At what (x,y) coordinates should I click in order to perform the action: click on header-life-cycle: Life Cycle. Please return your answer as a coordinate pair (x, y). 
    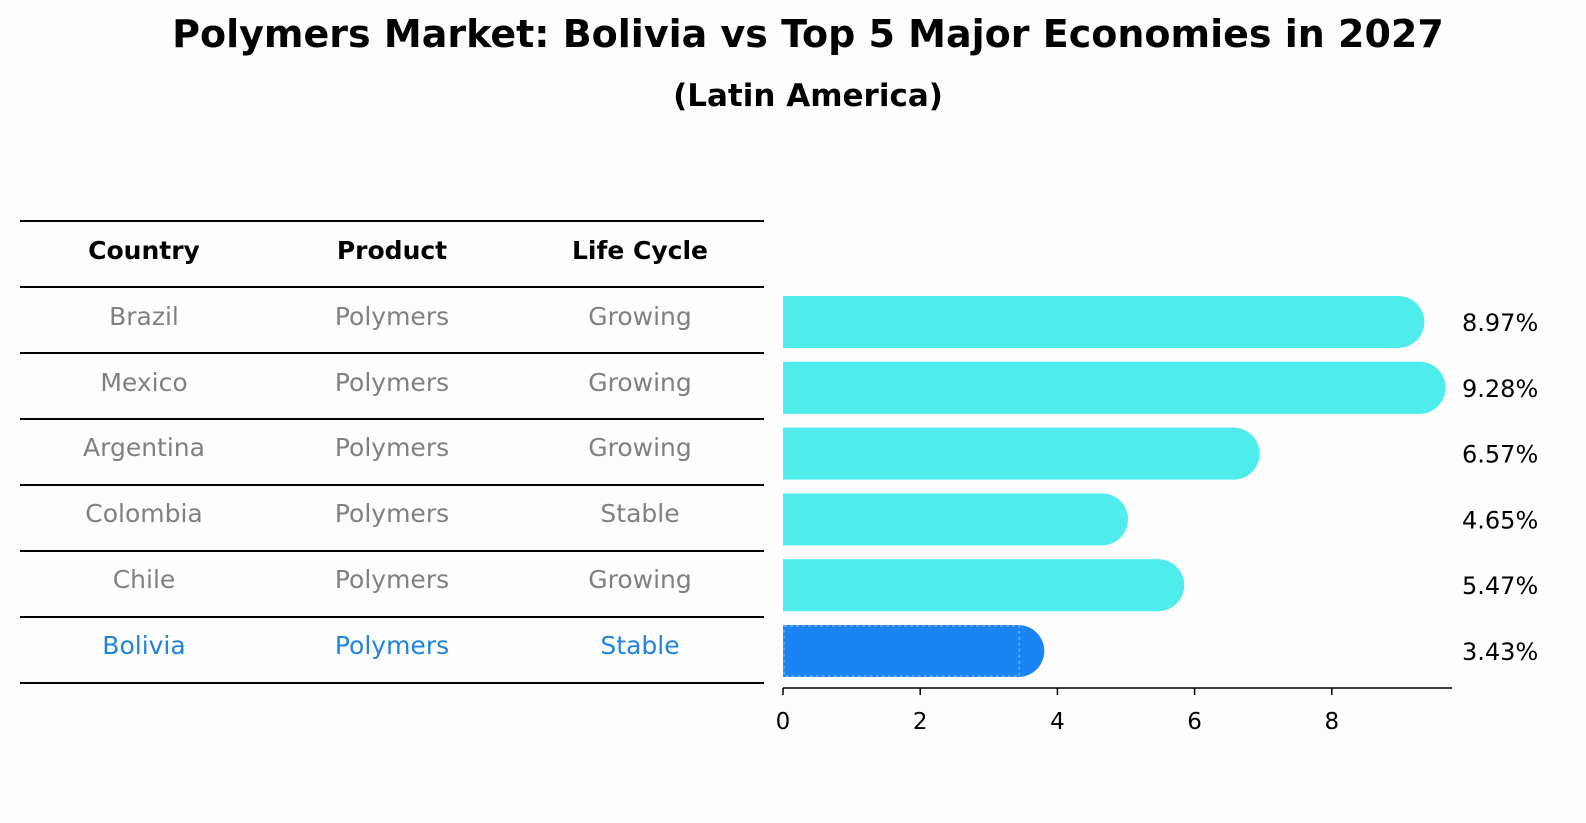
    Looking at the image, I should click on (640, 250).